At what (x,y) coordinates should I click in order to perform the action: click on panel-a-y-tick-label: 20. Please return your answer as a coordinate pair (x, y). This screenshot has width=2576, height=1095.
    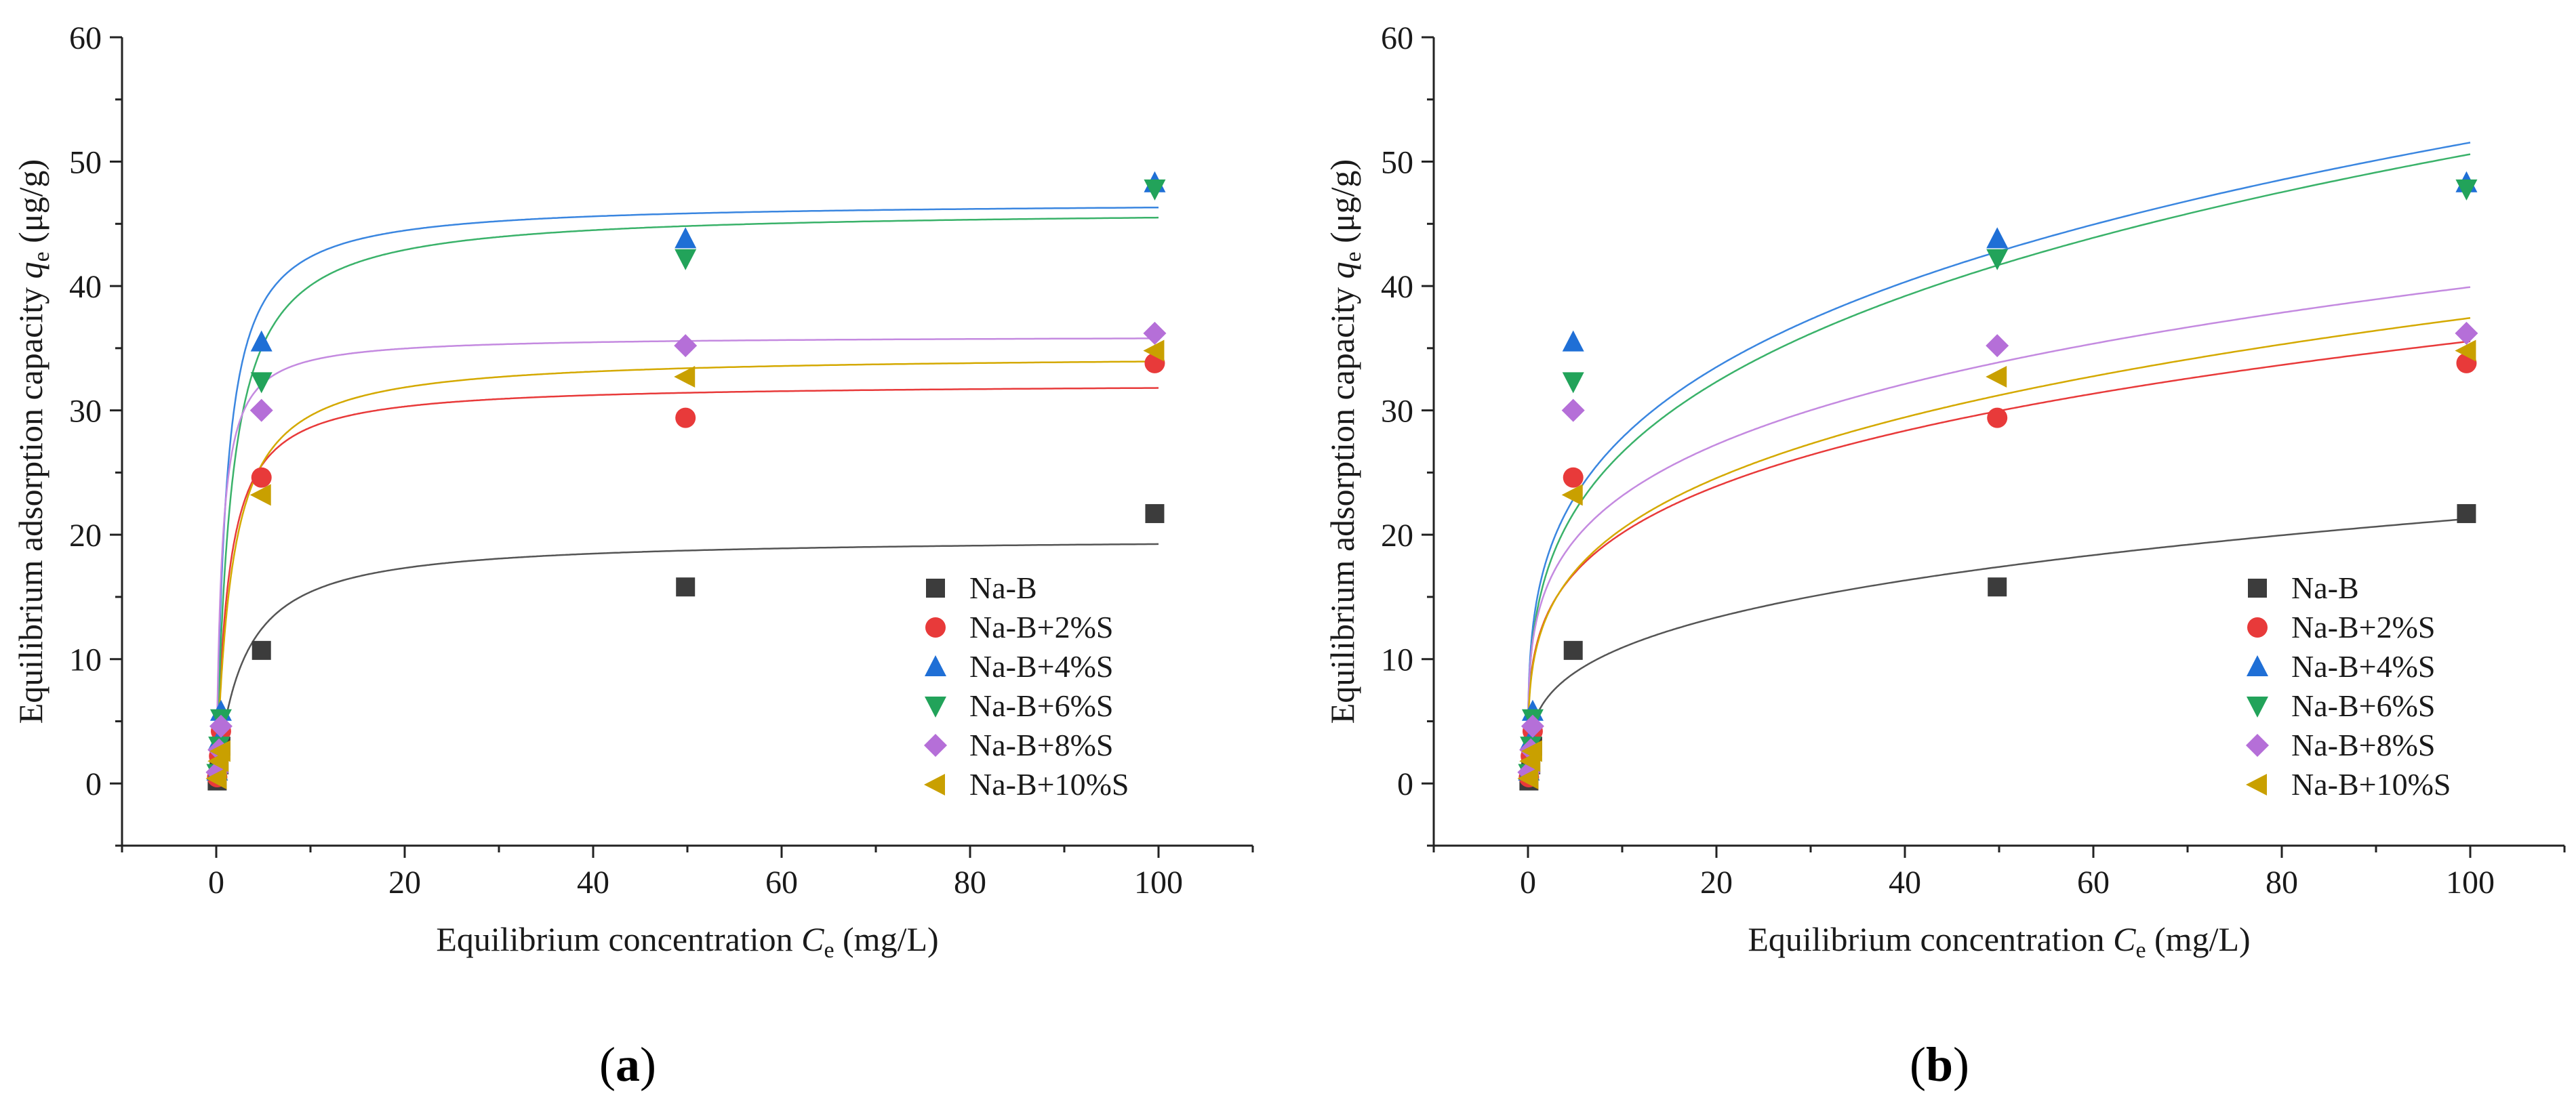
    Looking at the image, I should click on (85, 536).